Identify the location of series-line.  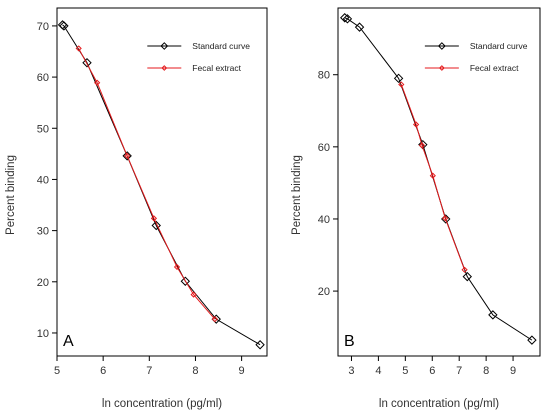
(433, 177).